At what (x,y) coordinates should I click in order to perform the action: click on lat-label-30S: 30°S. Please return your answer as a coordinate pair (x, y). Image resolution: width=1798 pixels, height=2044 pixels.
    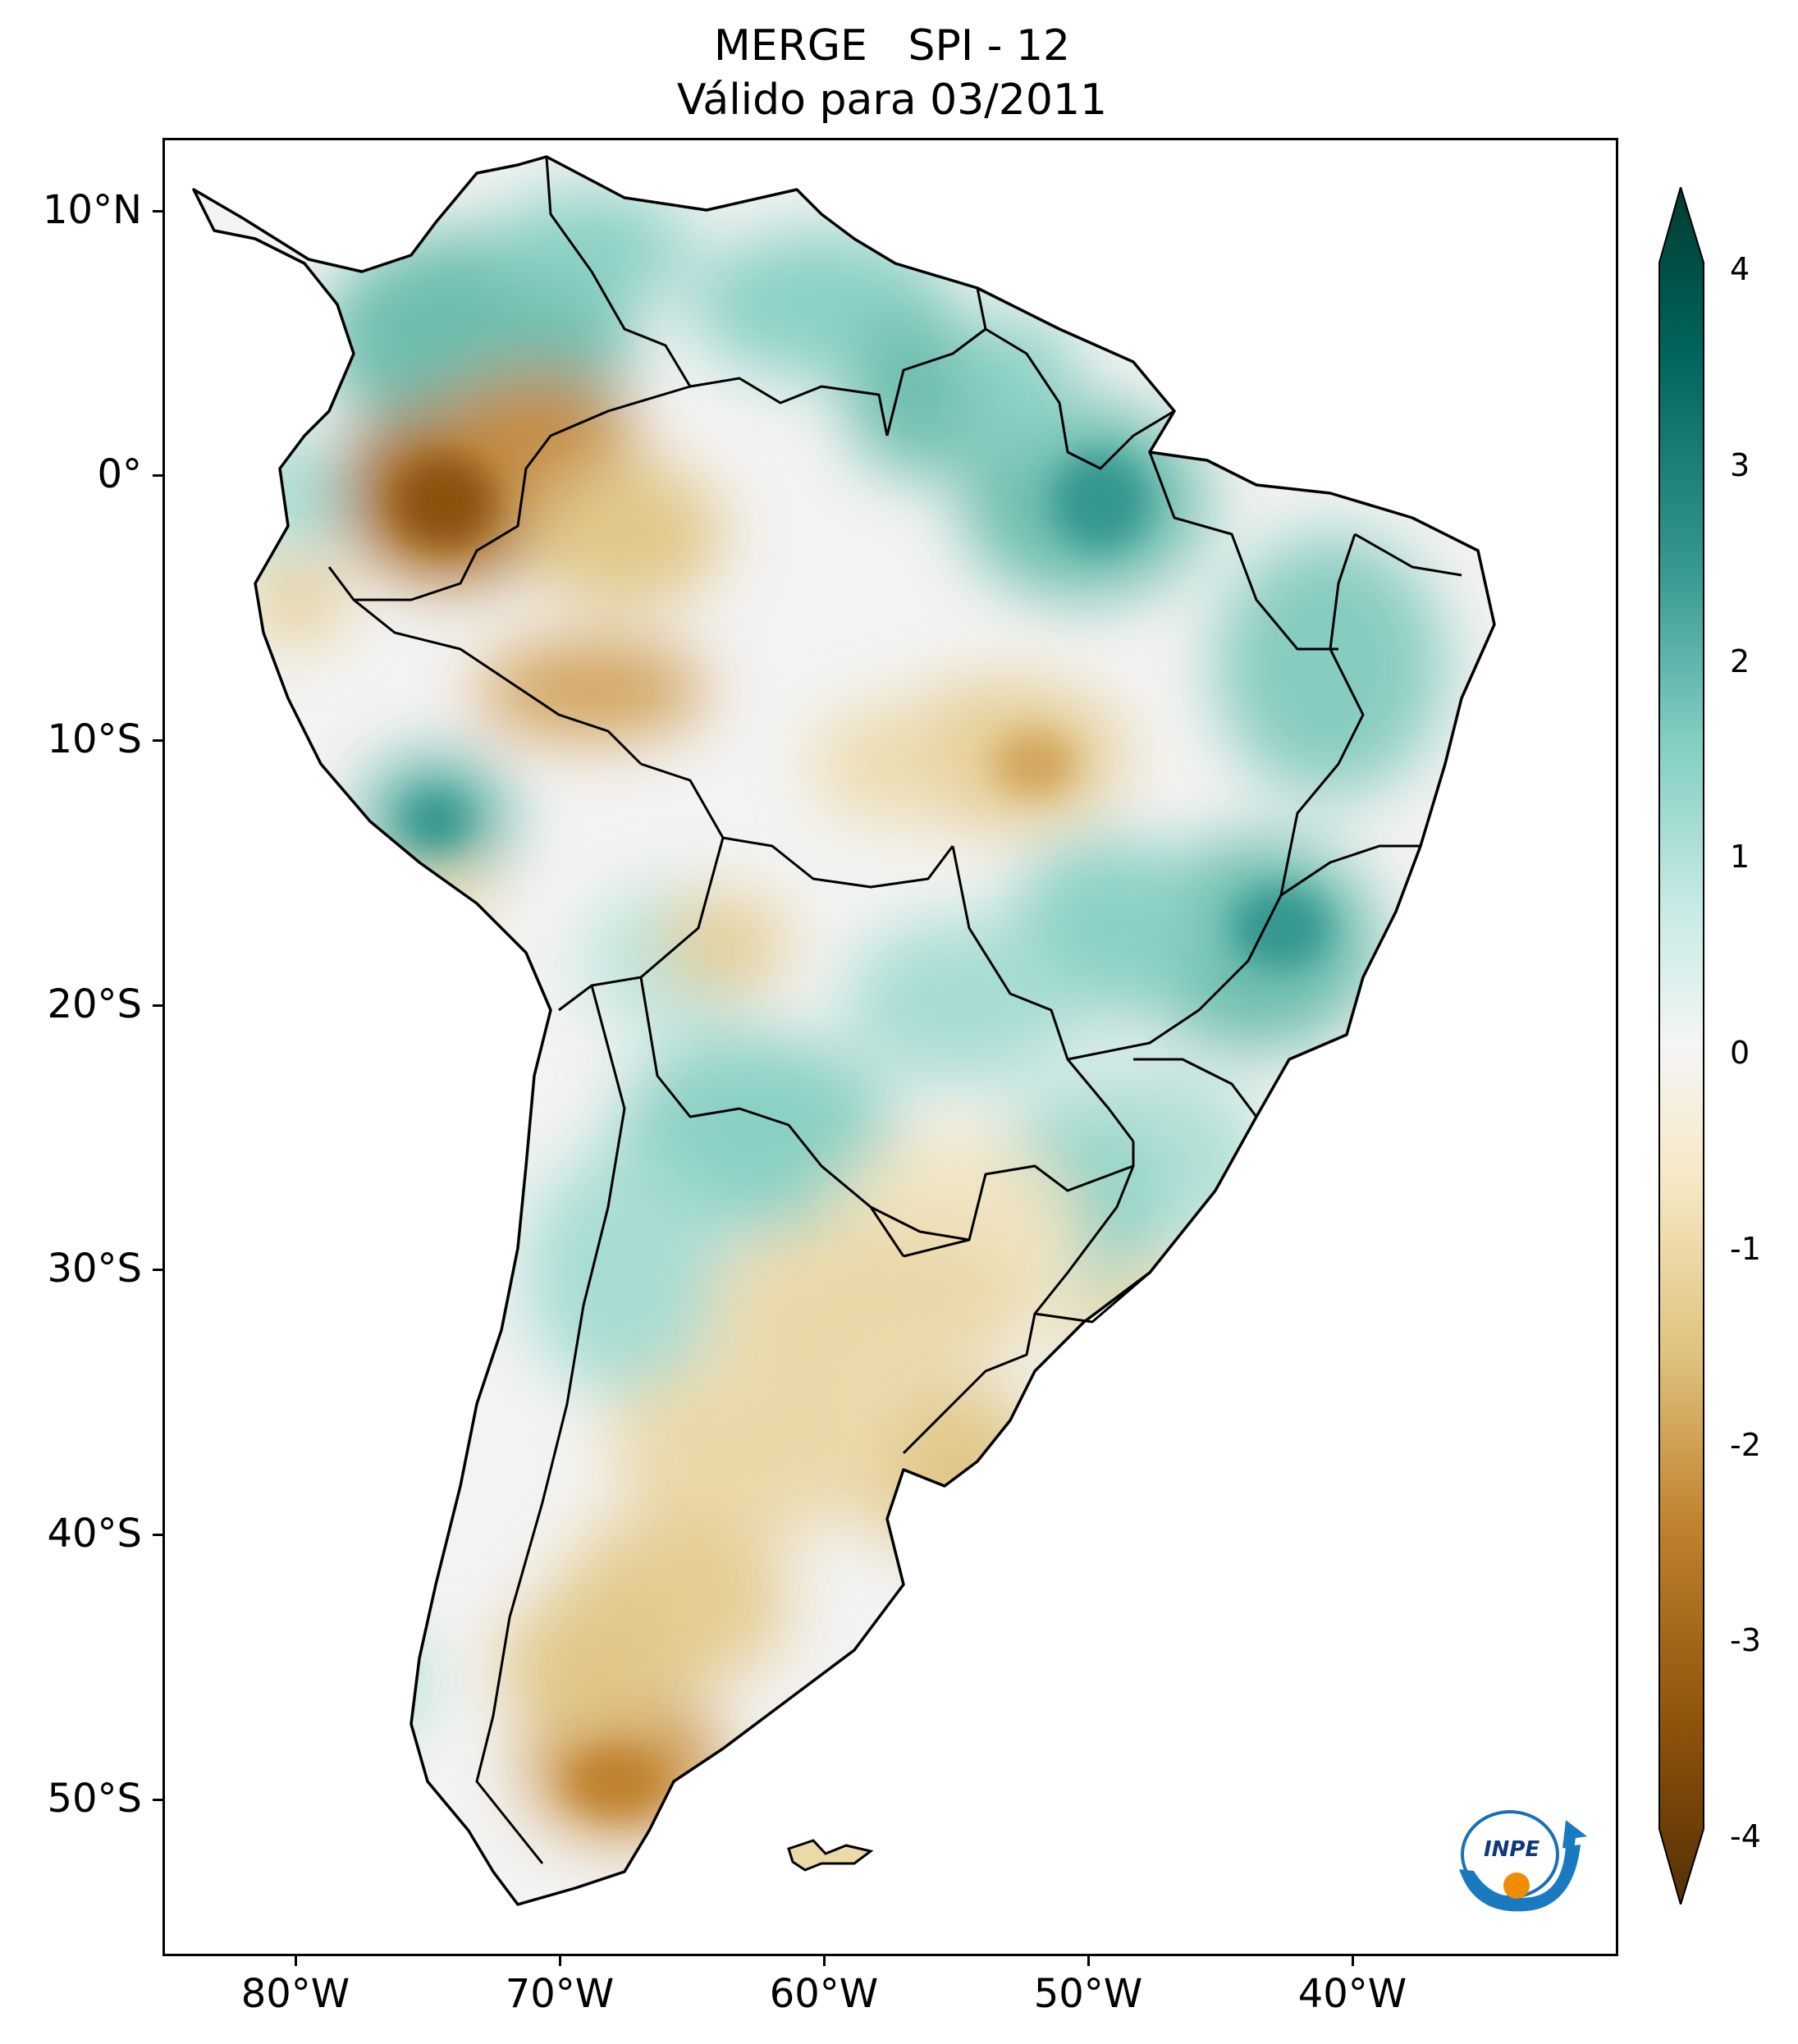
    Looking at the image, I should click on (94, 1269).